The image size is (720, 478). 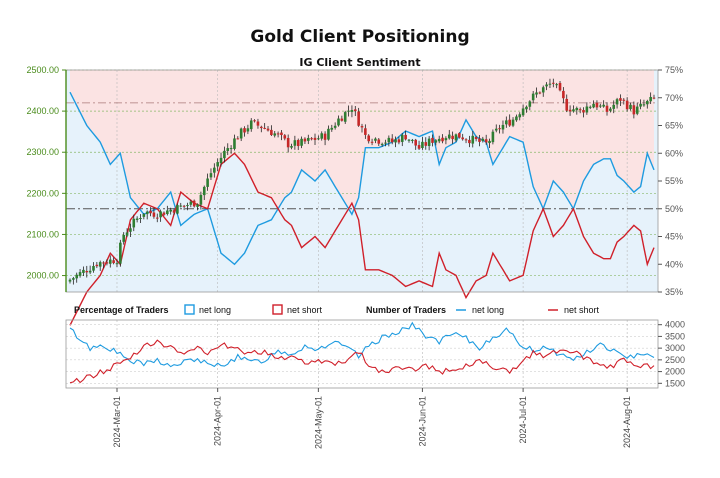 What do you see at coordinates (121, 310) in the screenshot?
I see `legend-pct-title: Percentage of Traders` at bounding box center [121, 310].